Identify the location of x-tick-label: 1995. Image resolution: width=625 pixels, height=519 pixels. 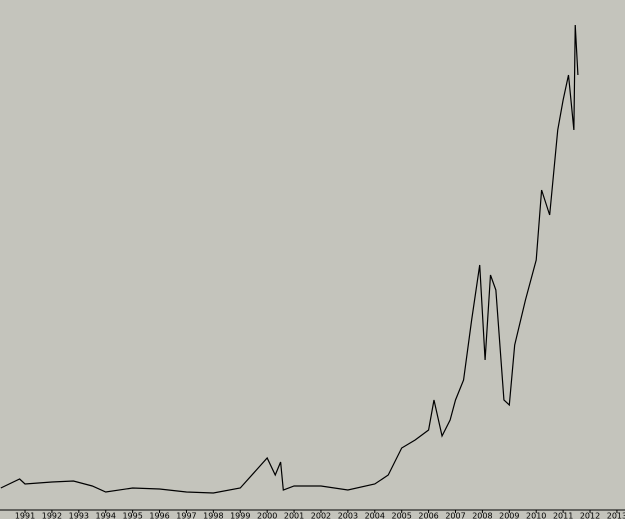
(132, 515).